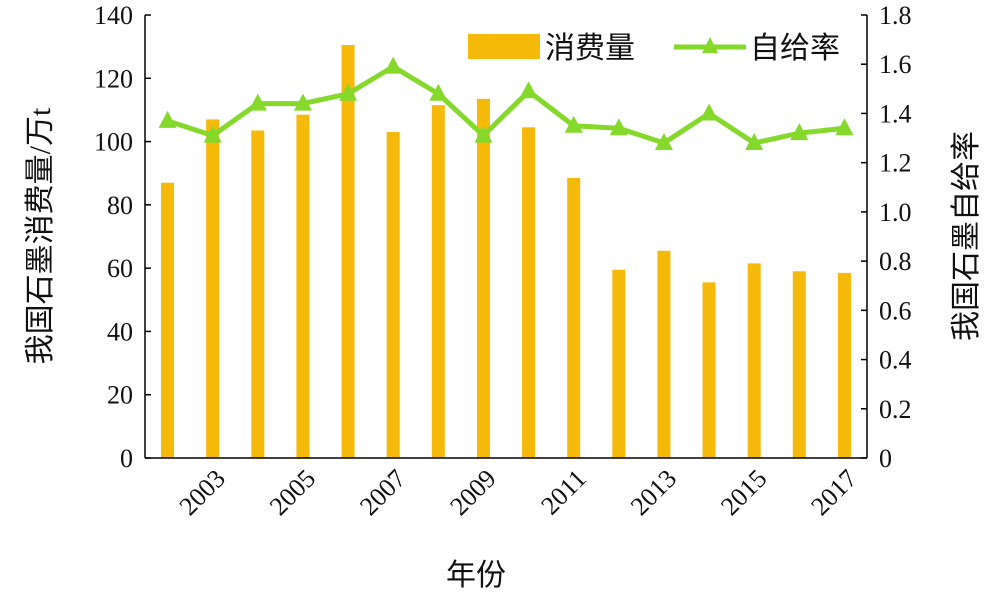  I want to click on x-tick-label: 2015, so click(743, 492).